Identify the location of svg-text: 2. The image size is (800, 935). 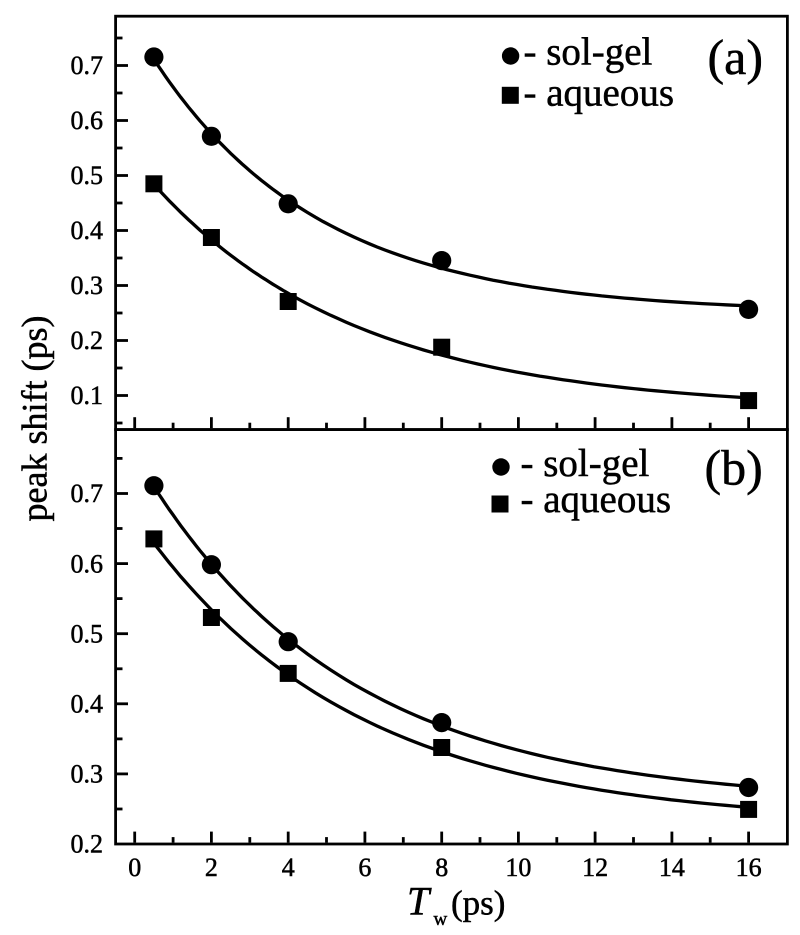
(211, 867).